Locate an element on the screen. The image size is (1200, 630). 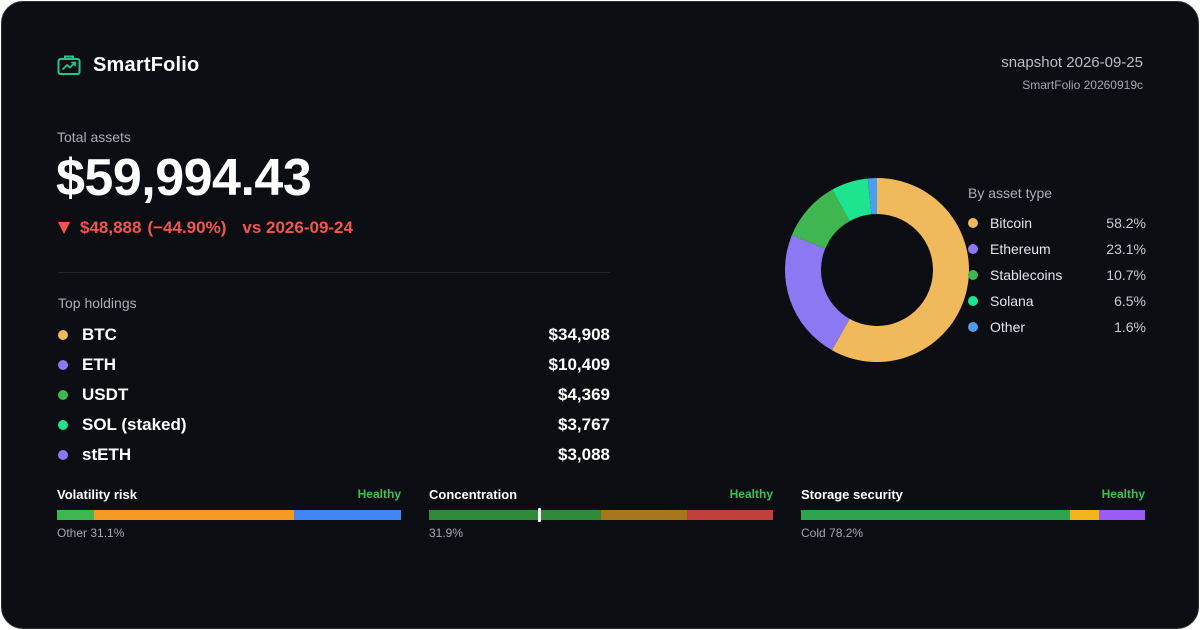
meter-concentration: Concentration Healthy 31.9% is located at coordinates (601, 513).